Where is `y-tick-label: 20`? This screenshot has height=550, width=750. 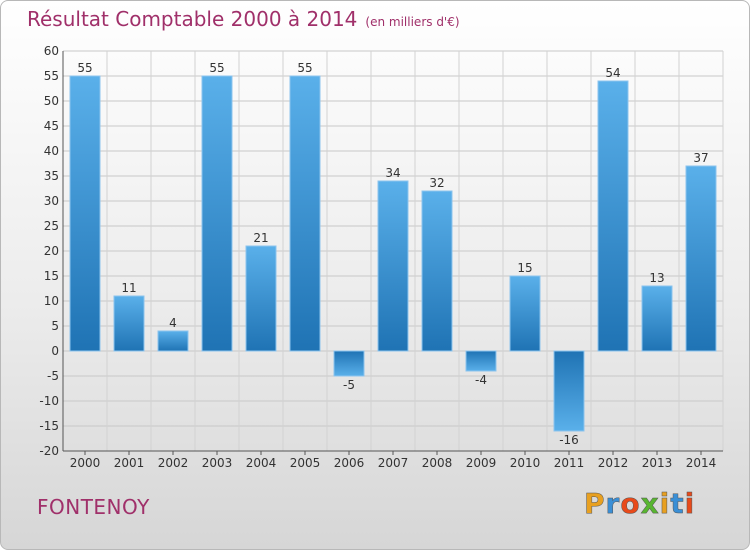 y-tick-label: 20 is located at coordinates (51, 251).